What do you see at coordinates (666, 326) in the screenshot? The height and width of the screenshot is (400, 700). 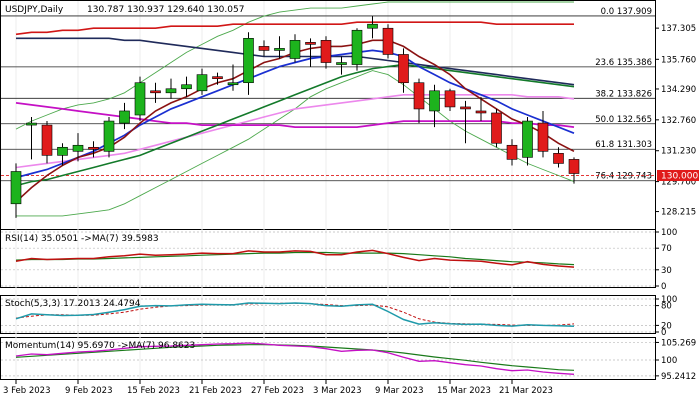 I see `stoch-tick-label: 20` at bounding box center [666, 326].